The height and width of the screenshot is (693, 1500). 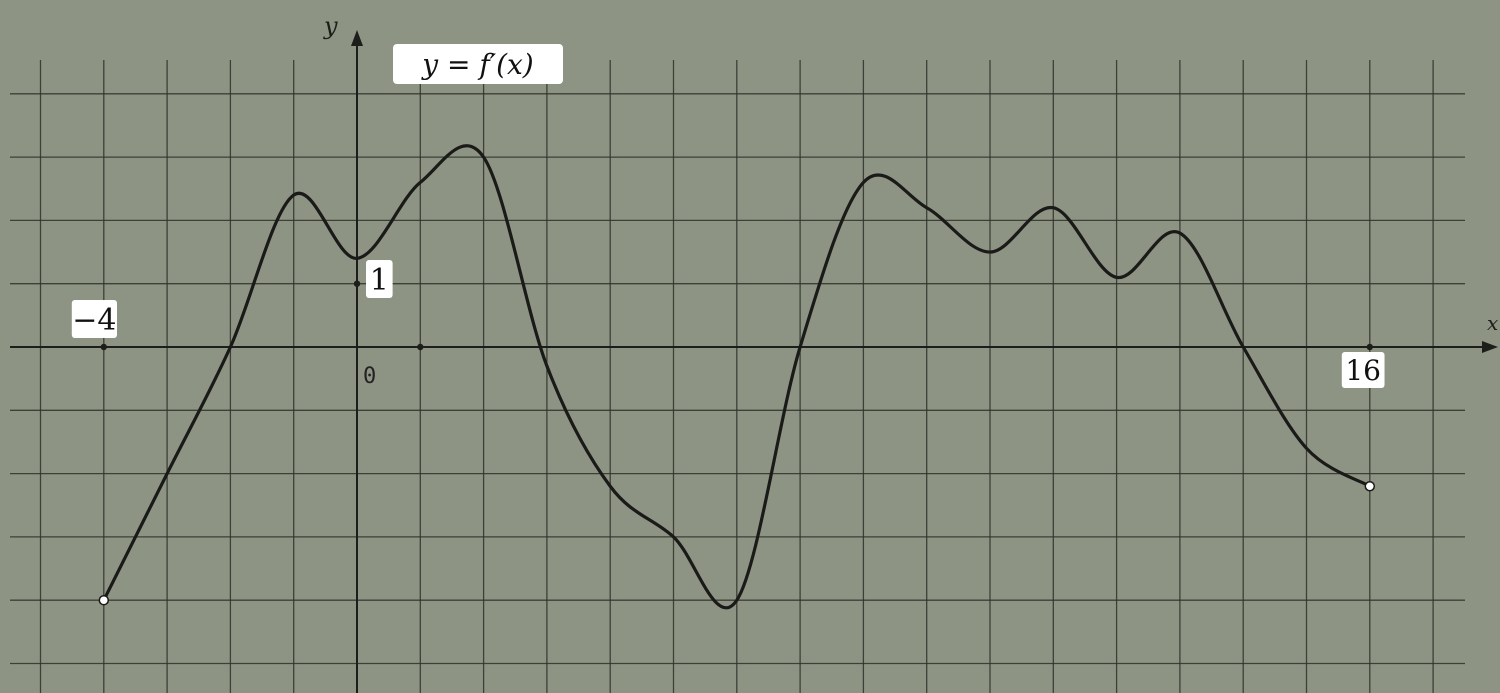 What do you see at coordinates (1492, 323) in the screenshot?
I see `x-axis-label: x` at bounding box center [1492, 323].